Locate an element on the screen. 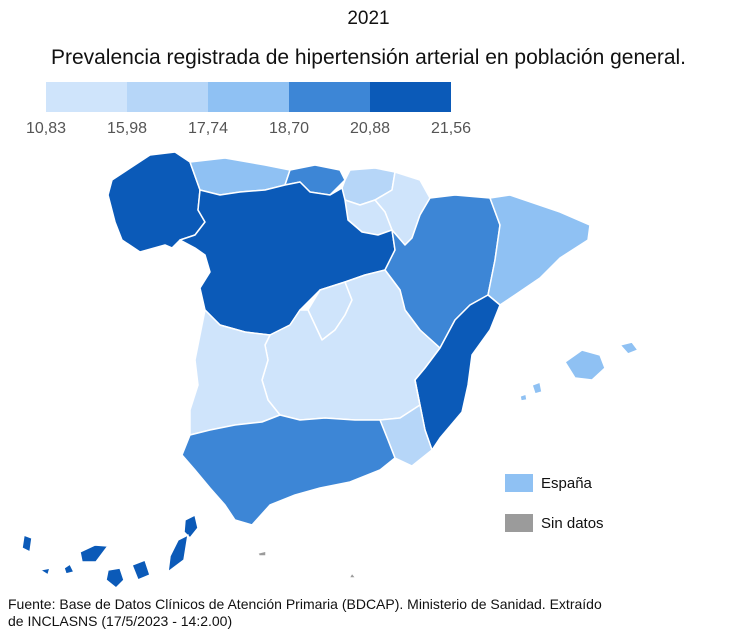  key-spain: España is located at coordinates (548, 483).